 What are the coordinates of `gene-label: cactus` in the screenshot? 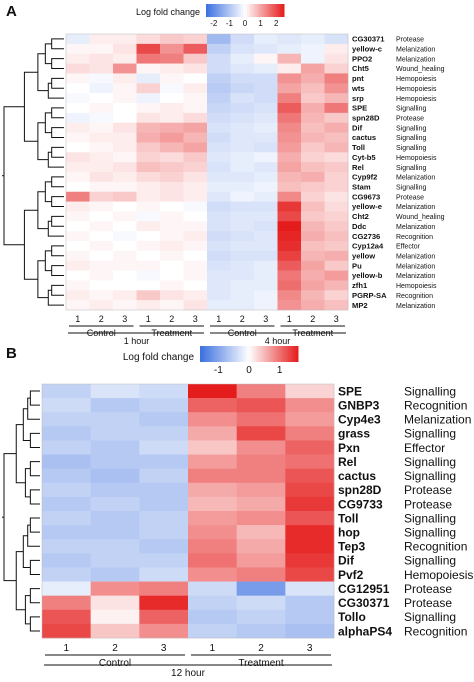 It's located at (357, 476).